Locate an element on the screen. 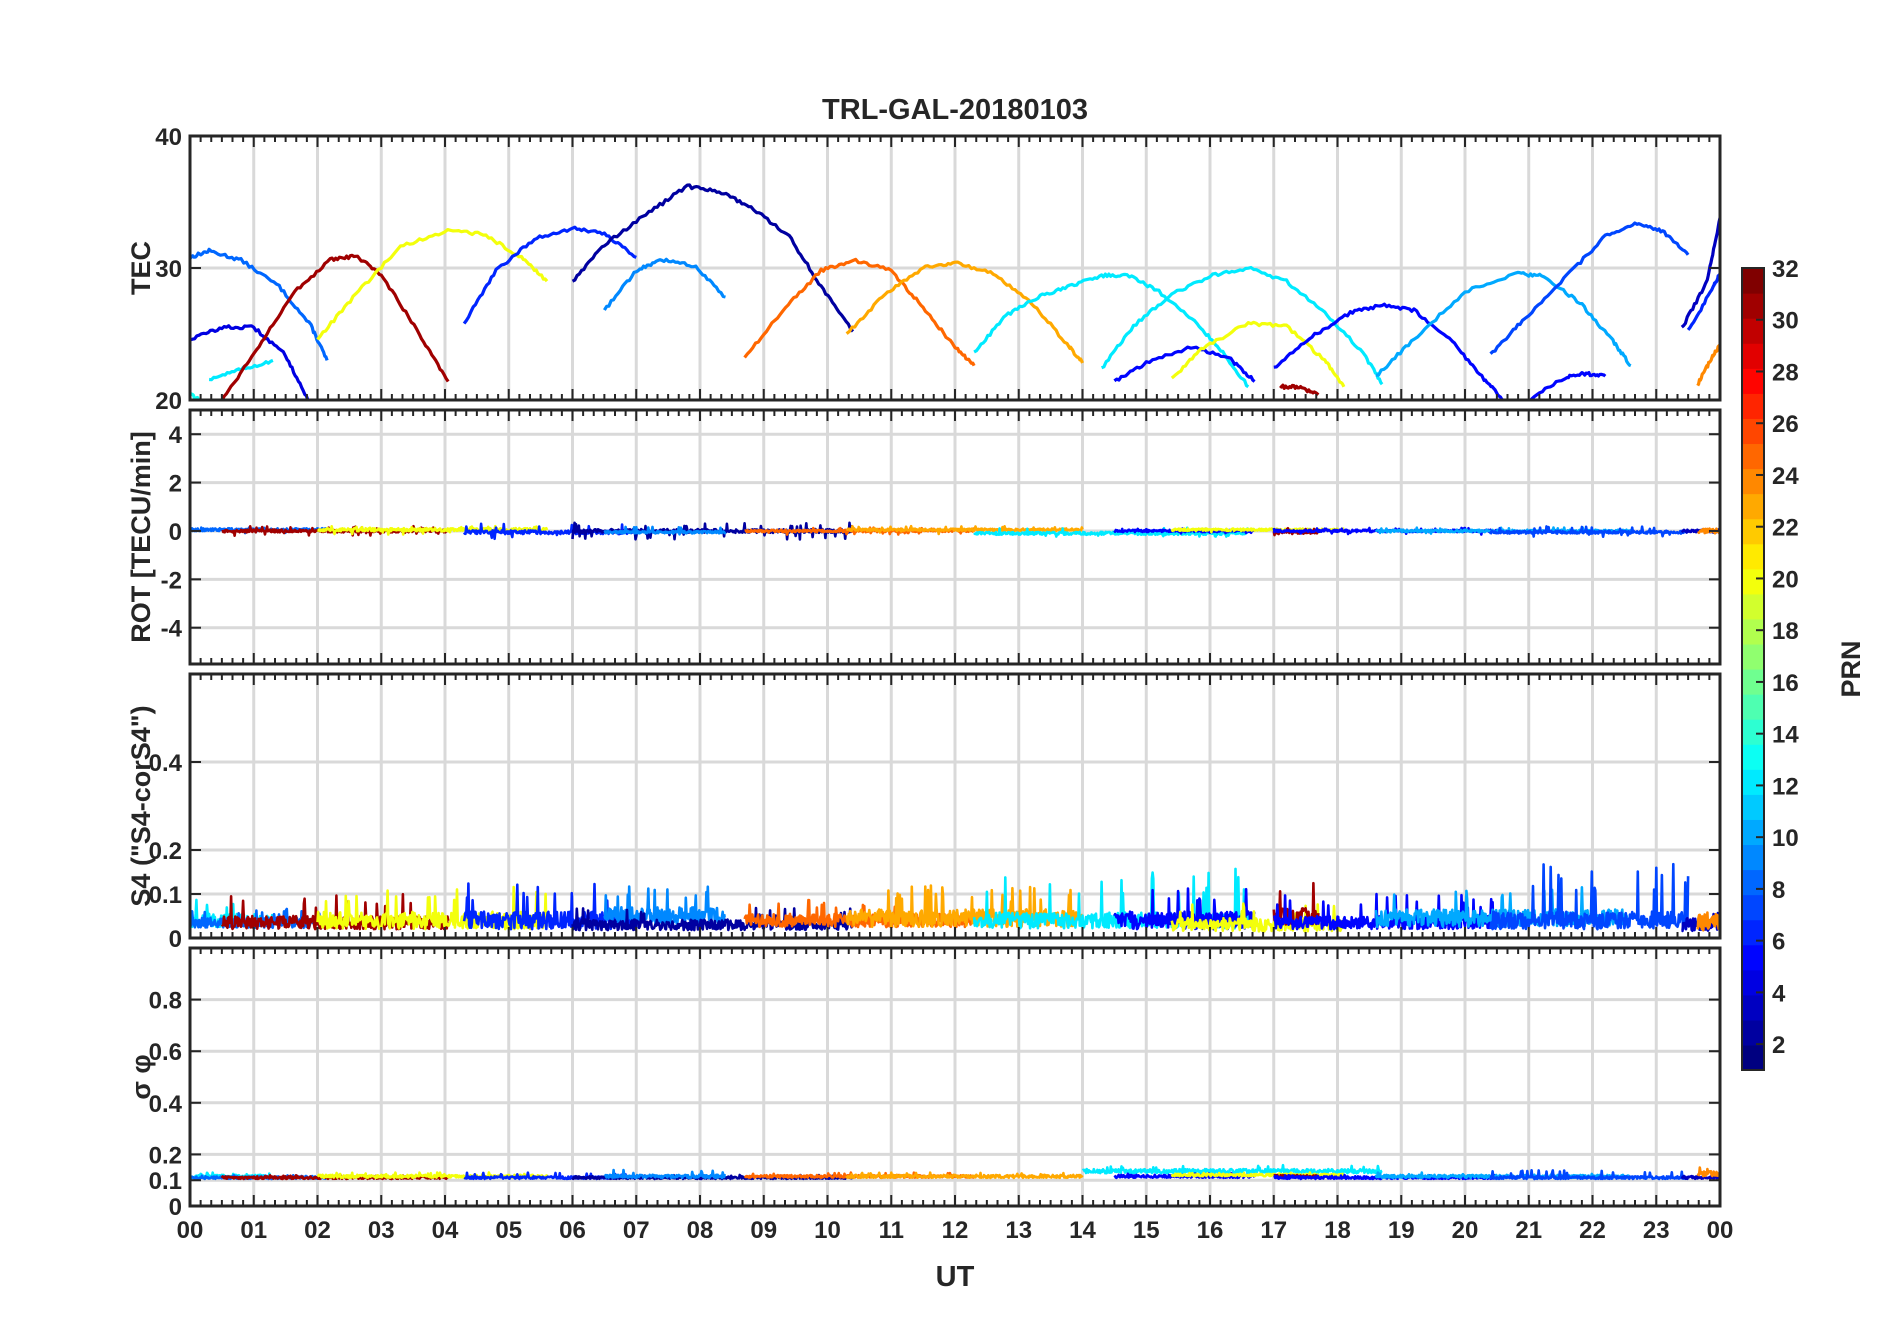  x-tick-label: 01 is located at coordinates (253, 1230).